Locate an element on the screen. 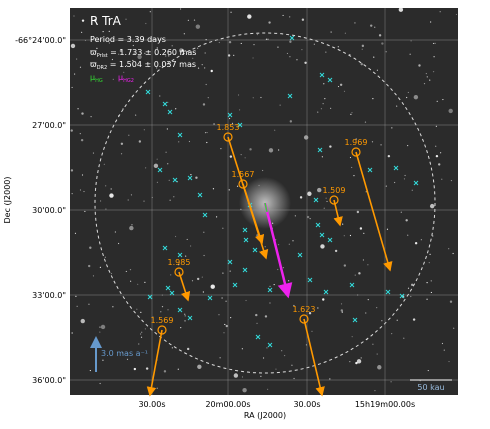  x-label: RA (J2000) is located at coordinates (265, 415).